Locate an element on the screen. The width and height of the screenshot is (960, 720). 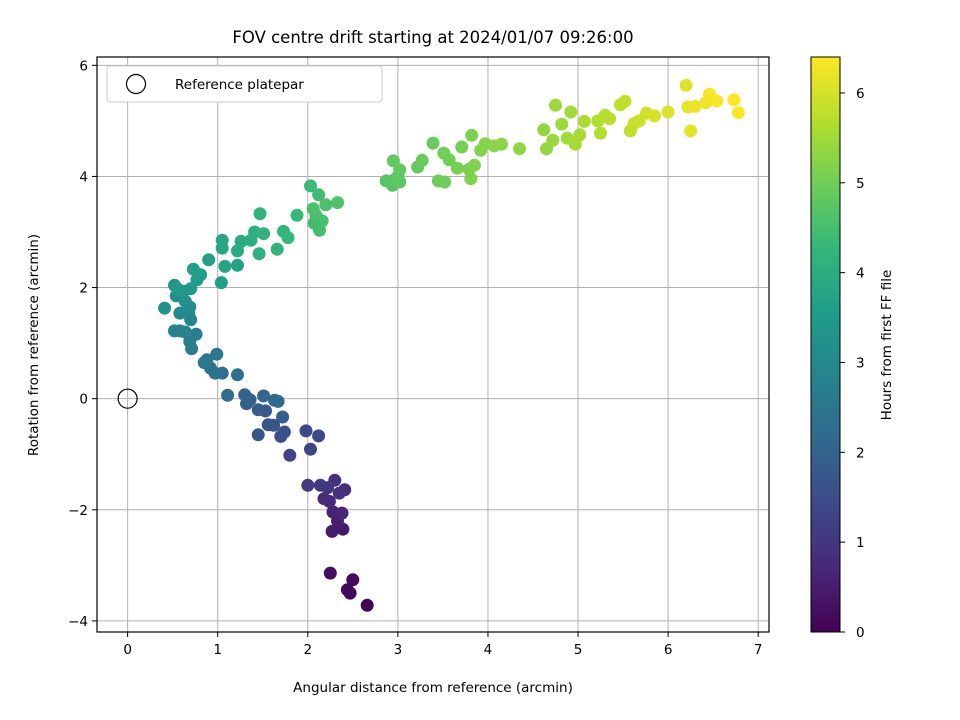
y-axis-ticks: −4 −2 0 2 4 6 is located at coordinates (82, 344).